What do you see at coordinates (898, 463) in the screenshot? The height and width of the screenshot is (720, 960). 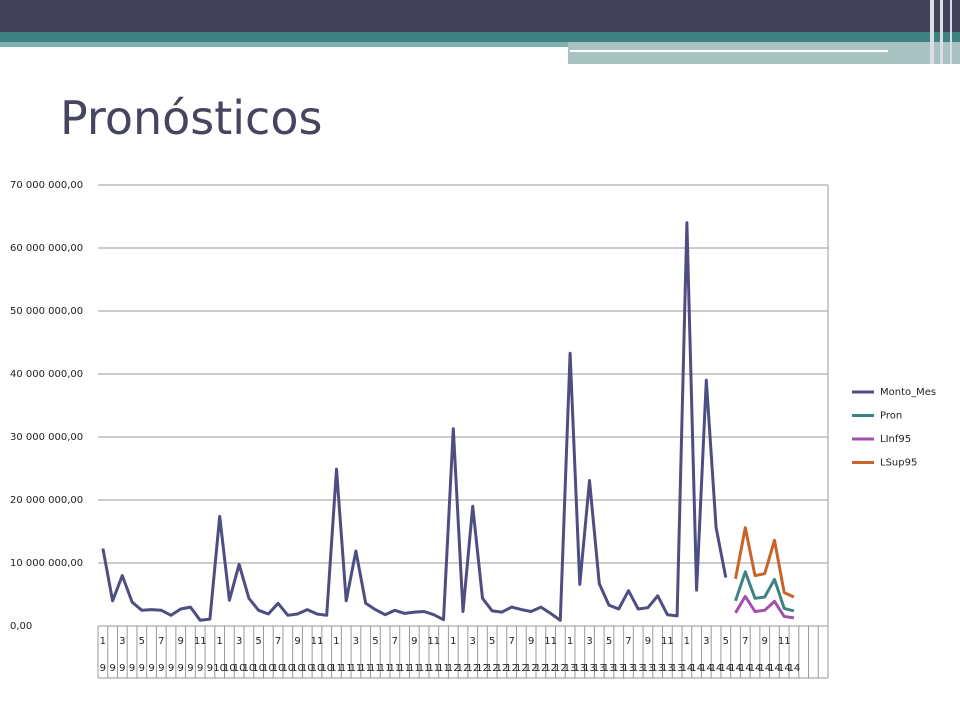 I see `legend-label: LSup95` at bounding box center [898, 463].